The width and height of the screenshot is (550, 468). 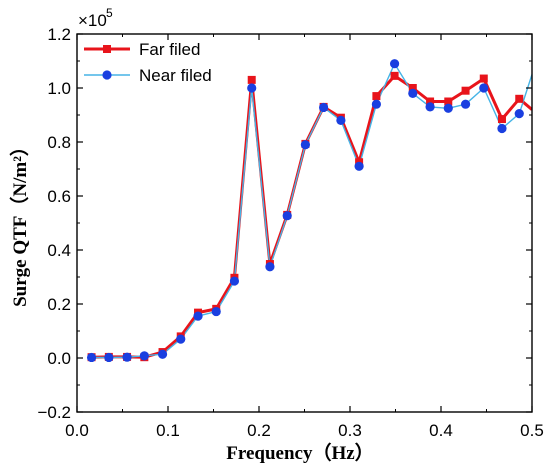 I want to click on y-tick-label: 0.0, so click(x=59, y=358).